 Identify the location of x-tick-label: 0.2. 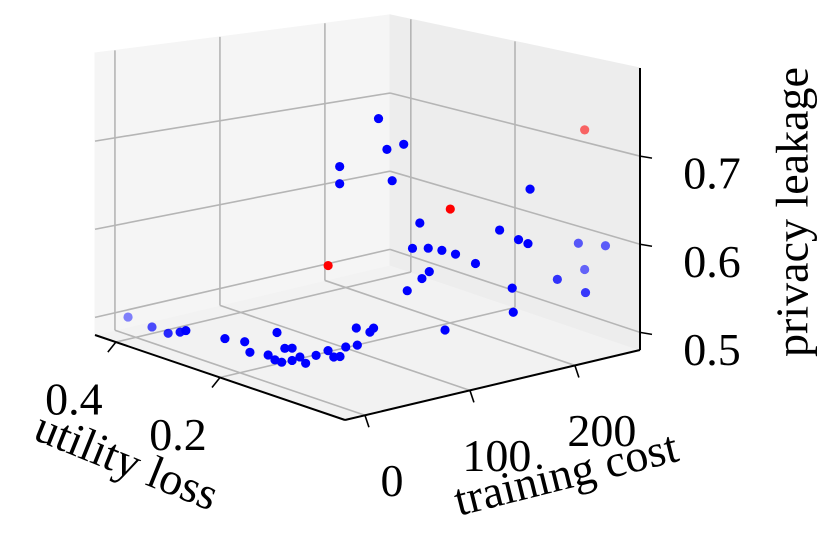
(178, 434).